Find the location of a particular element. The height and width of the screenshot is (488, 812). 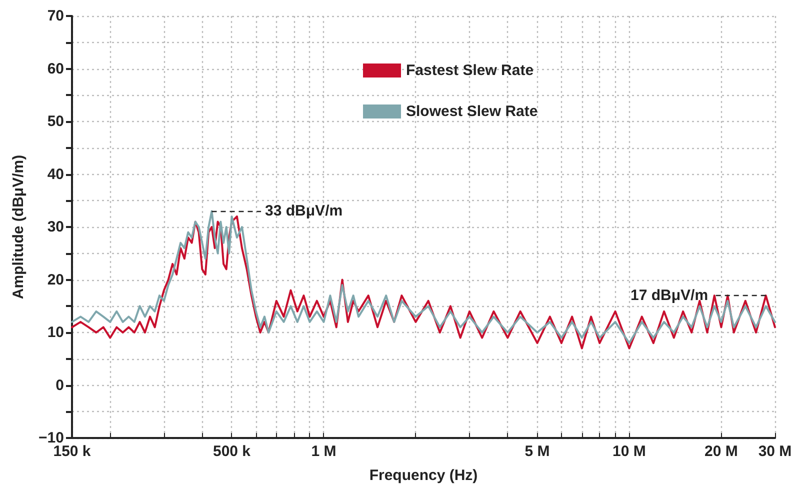

y-axis-title: Amplitude (dBμV/m) is located at coordinates (18, 227).